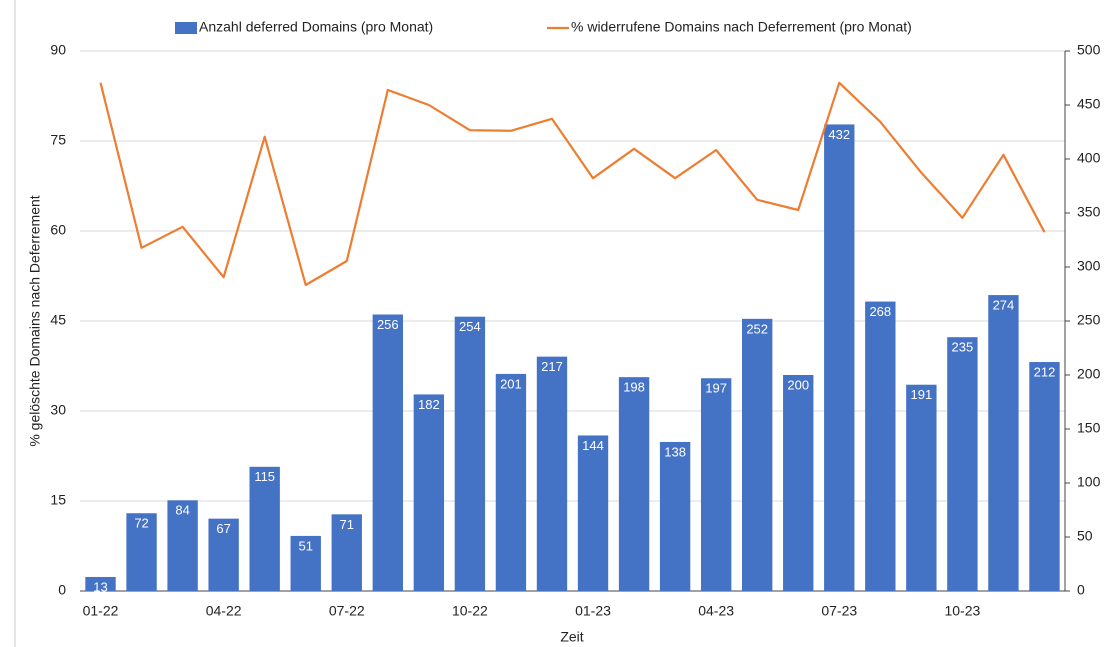  I want to click on bar-value-label: 67, so click(223, 528).